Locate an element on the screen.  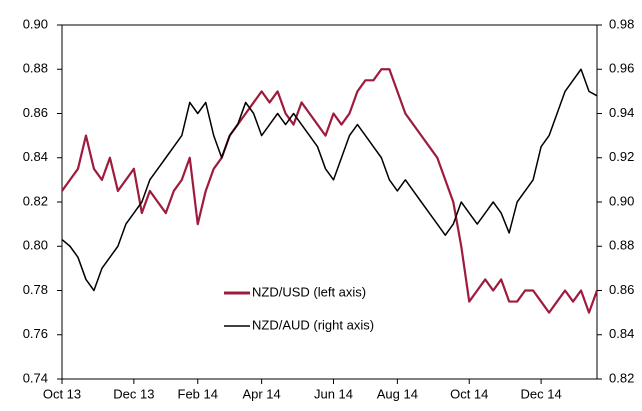
x-tick-label: Oct 13 is located at coordinates (62, 393).